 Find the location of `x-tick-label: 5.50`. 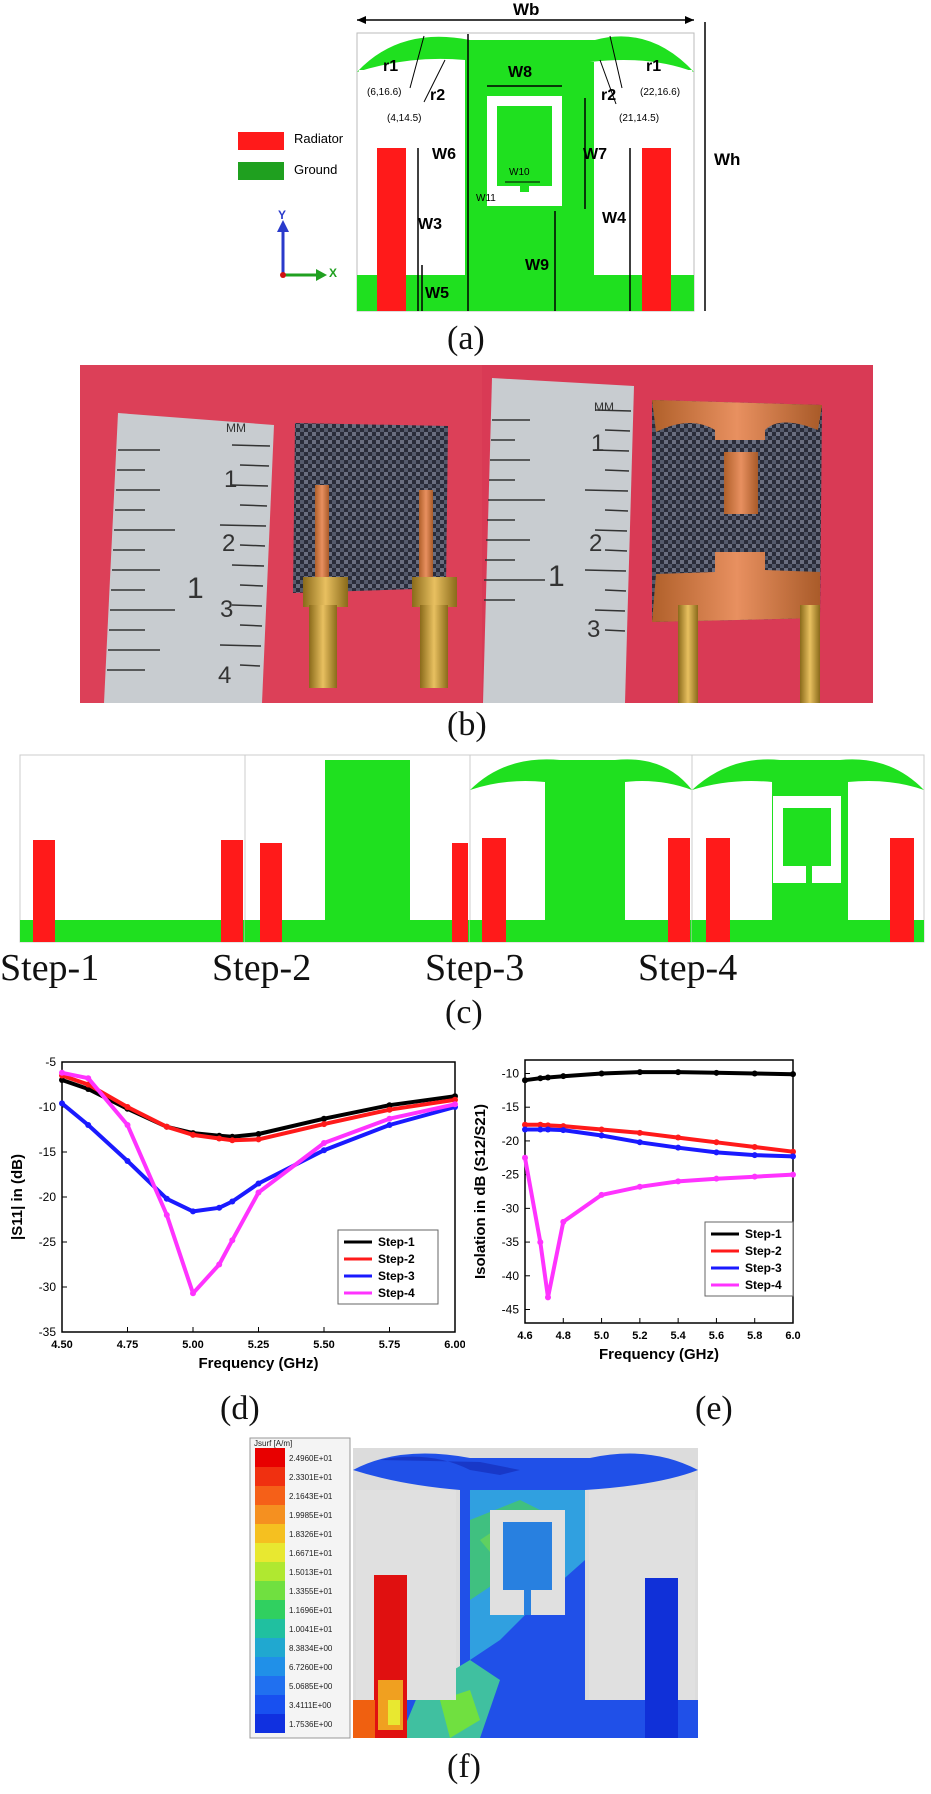

x-tick-label: 5.50 is located at coordinates (323, 1345).